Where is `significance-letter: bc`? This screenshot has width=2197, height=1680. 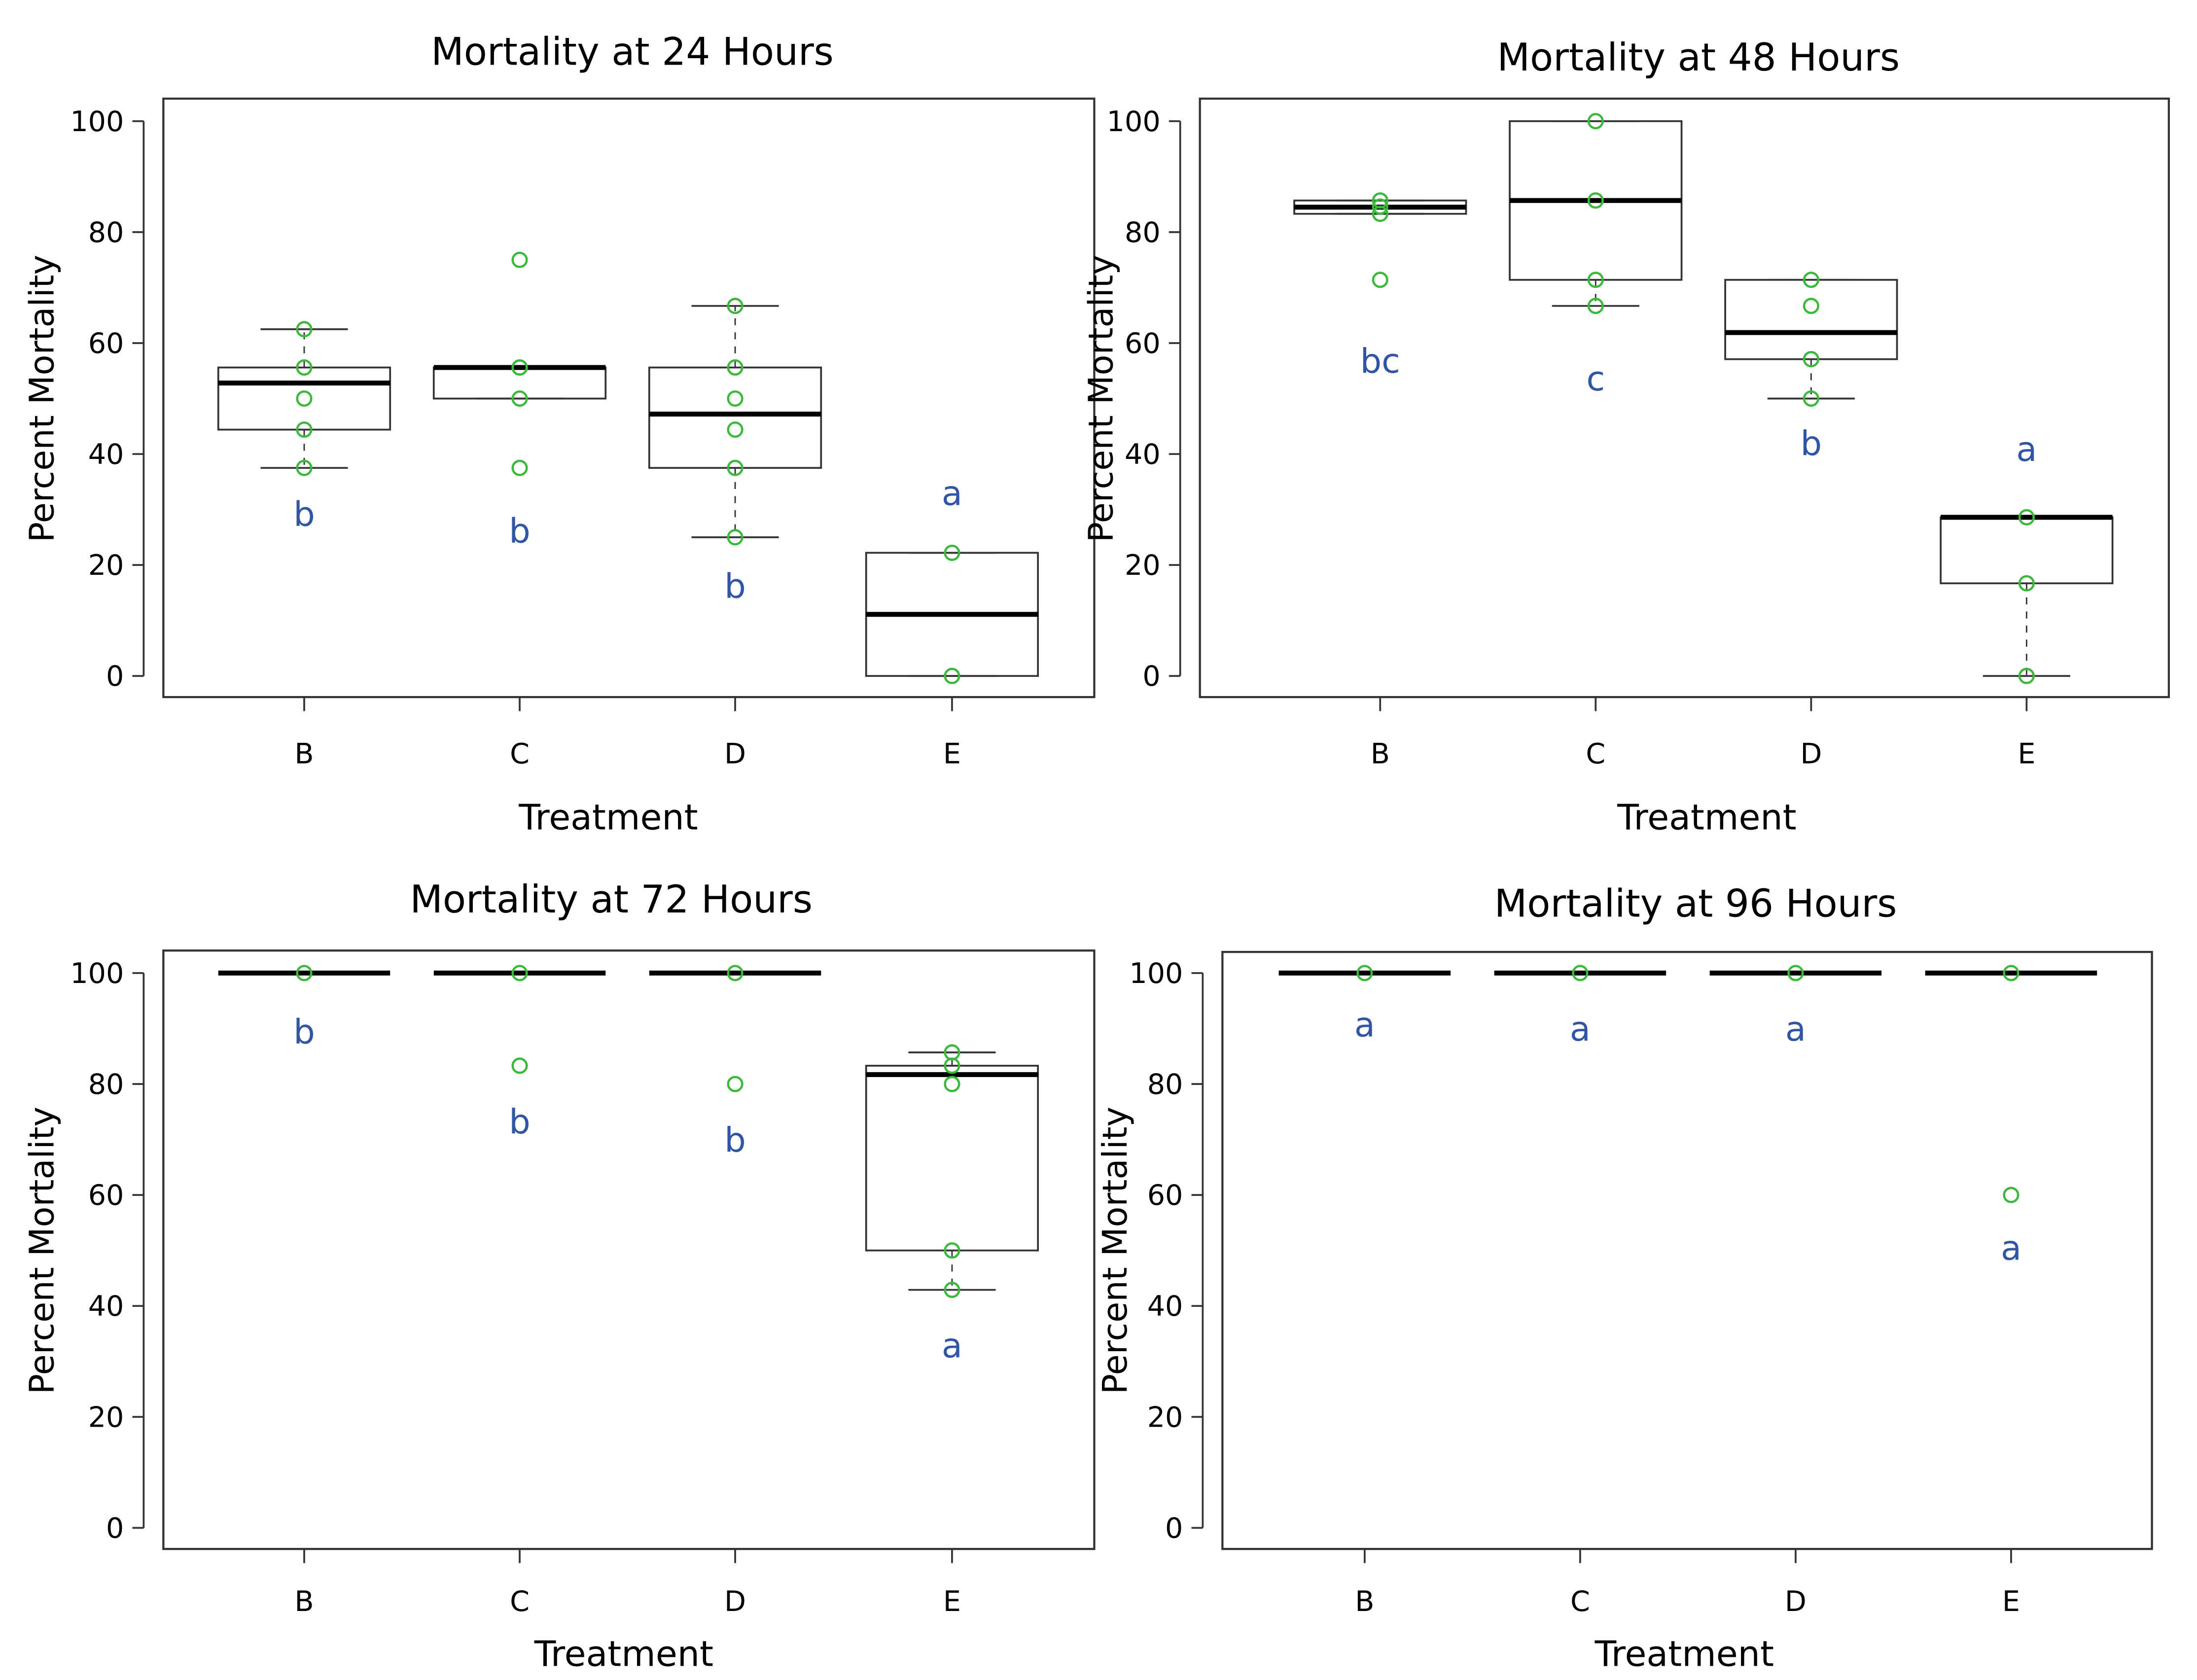 significance-letter: bc is located at coordinates (1380, 361).